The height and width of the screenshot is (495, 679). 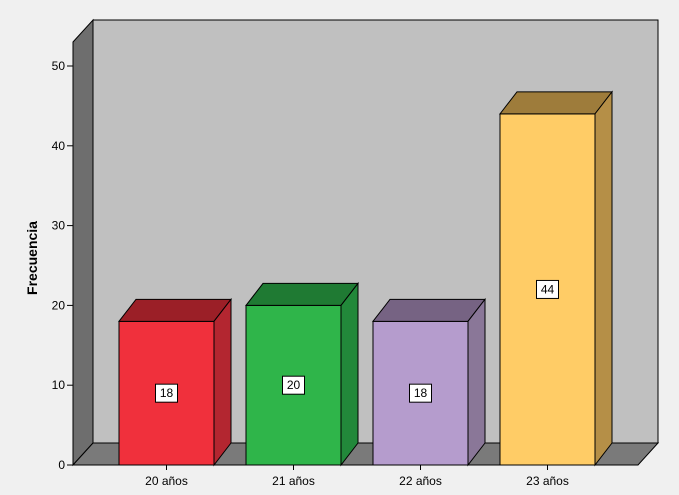 I want to click on y-tick-label: 20, so click(x=59, y=305).